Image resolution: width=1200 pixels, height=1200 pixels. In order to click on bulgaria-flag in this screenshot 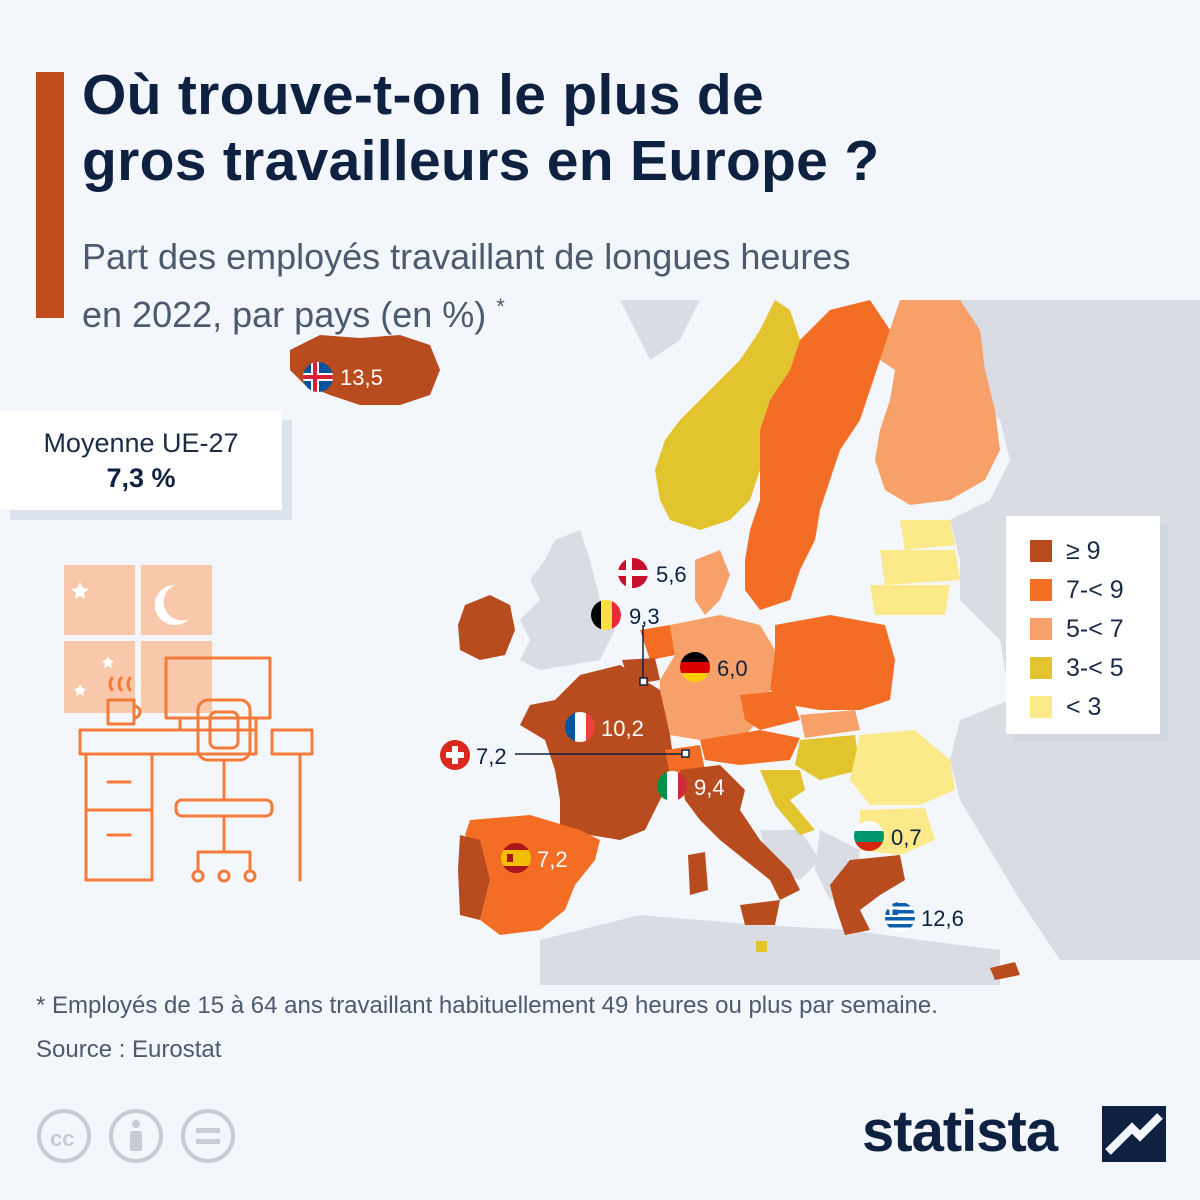, I will do `click(869, 836)`.